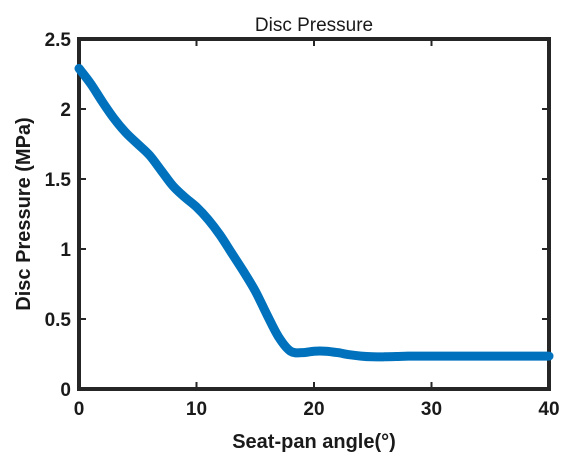 Image resolution: width=564 pixels, height=457 pixels. Describe the element at coordinates (65, 110) in the screenshot. I see `y-tick-label: 2` at that location.